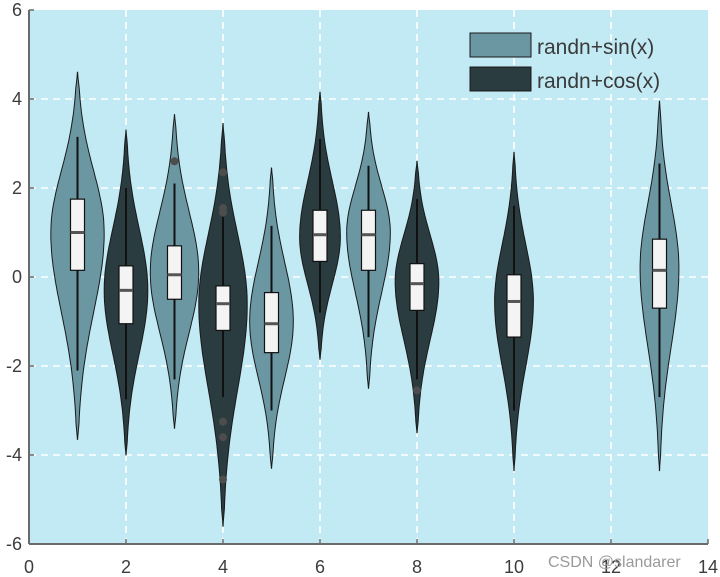 This screenshot has height=577, width=720. Describe the element at coordinates (417, 567) in the screenshot. I see `x-tick-label: 8` at that location.